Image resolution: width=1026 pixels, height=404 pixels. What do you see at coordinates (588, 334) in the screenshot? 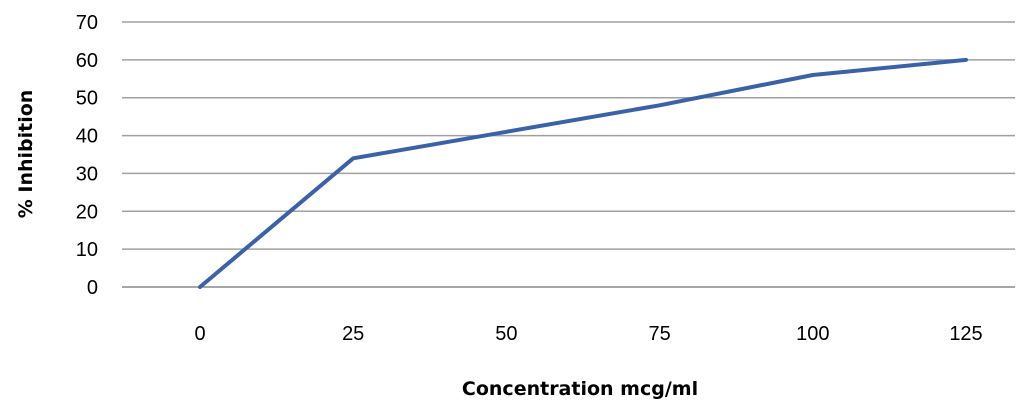
I see `x-tick-labels: 0 25 50 75 100 125` at bounding box center [588, 334].